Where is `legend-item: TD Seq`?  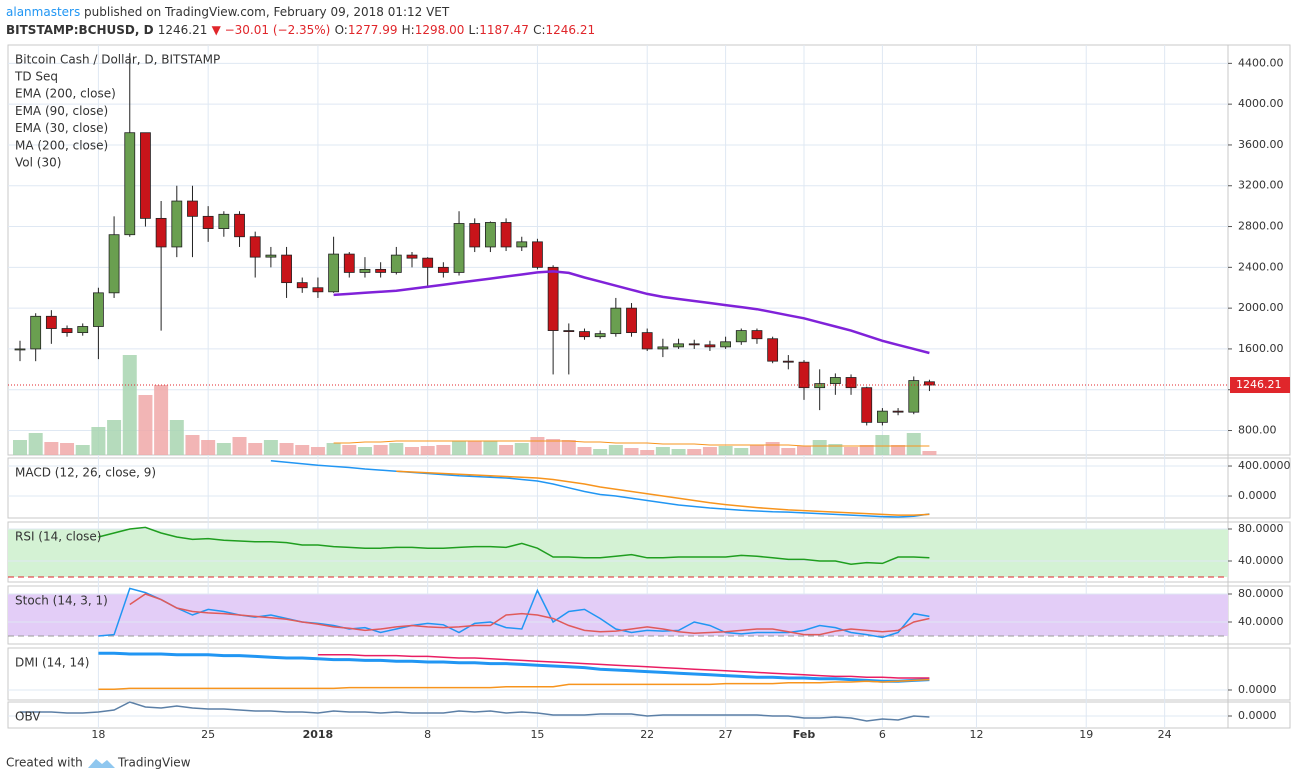 legend-item: TD Seq is located at coordinates (36, 77).